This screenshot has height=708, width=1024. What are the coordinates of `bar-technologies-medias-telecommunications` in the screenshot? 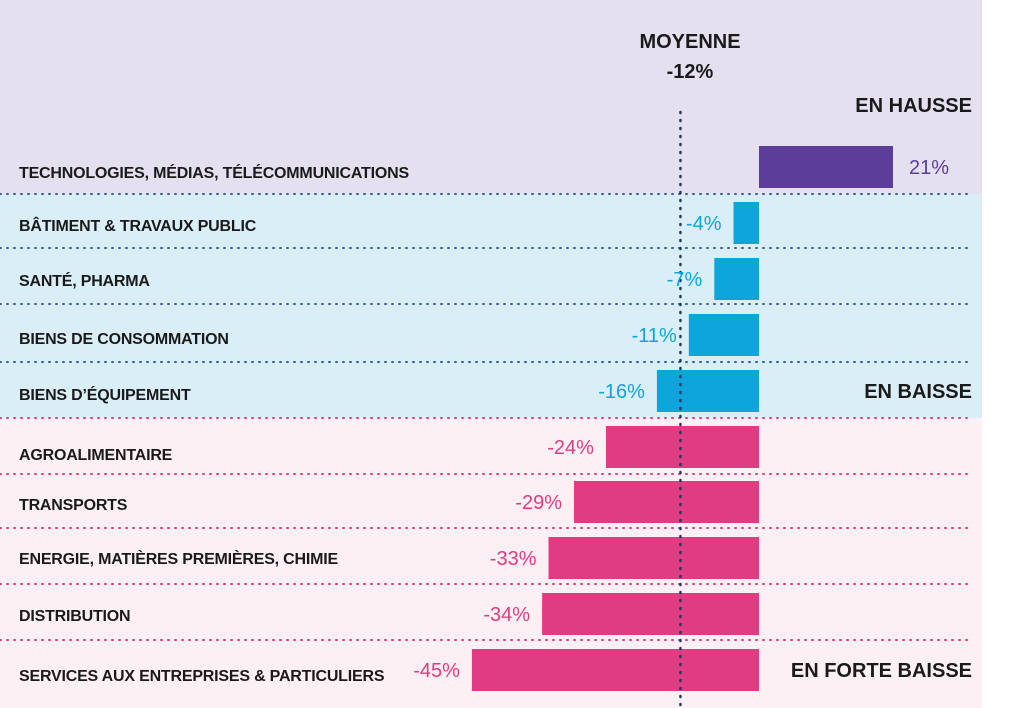 It's located at (826, 167).